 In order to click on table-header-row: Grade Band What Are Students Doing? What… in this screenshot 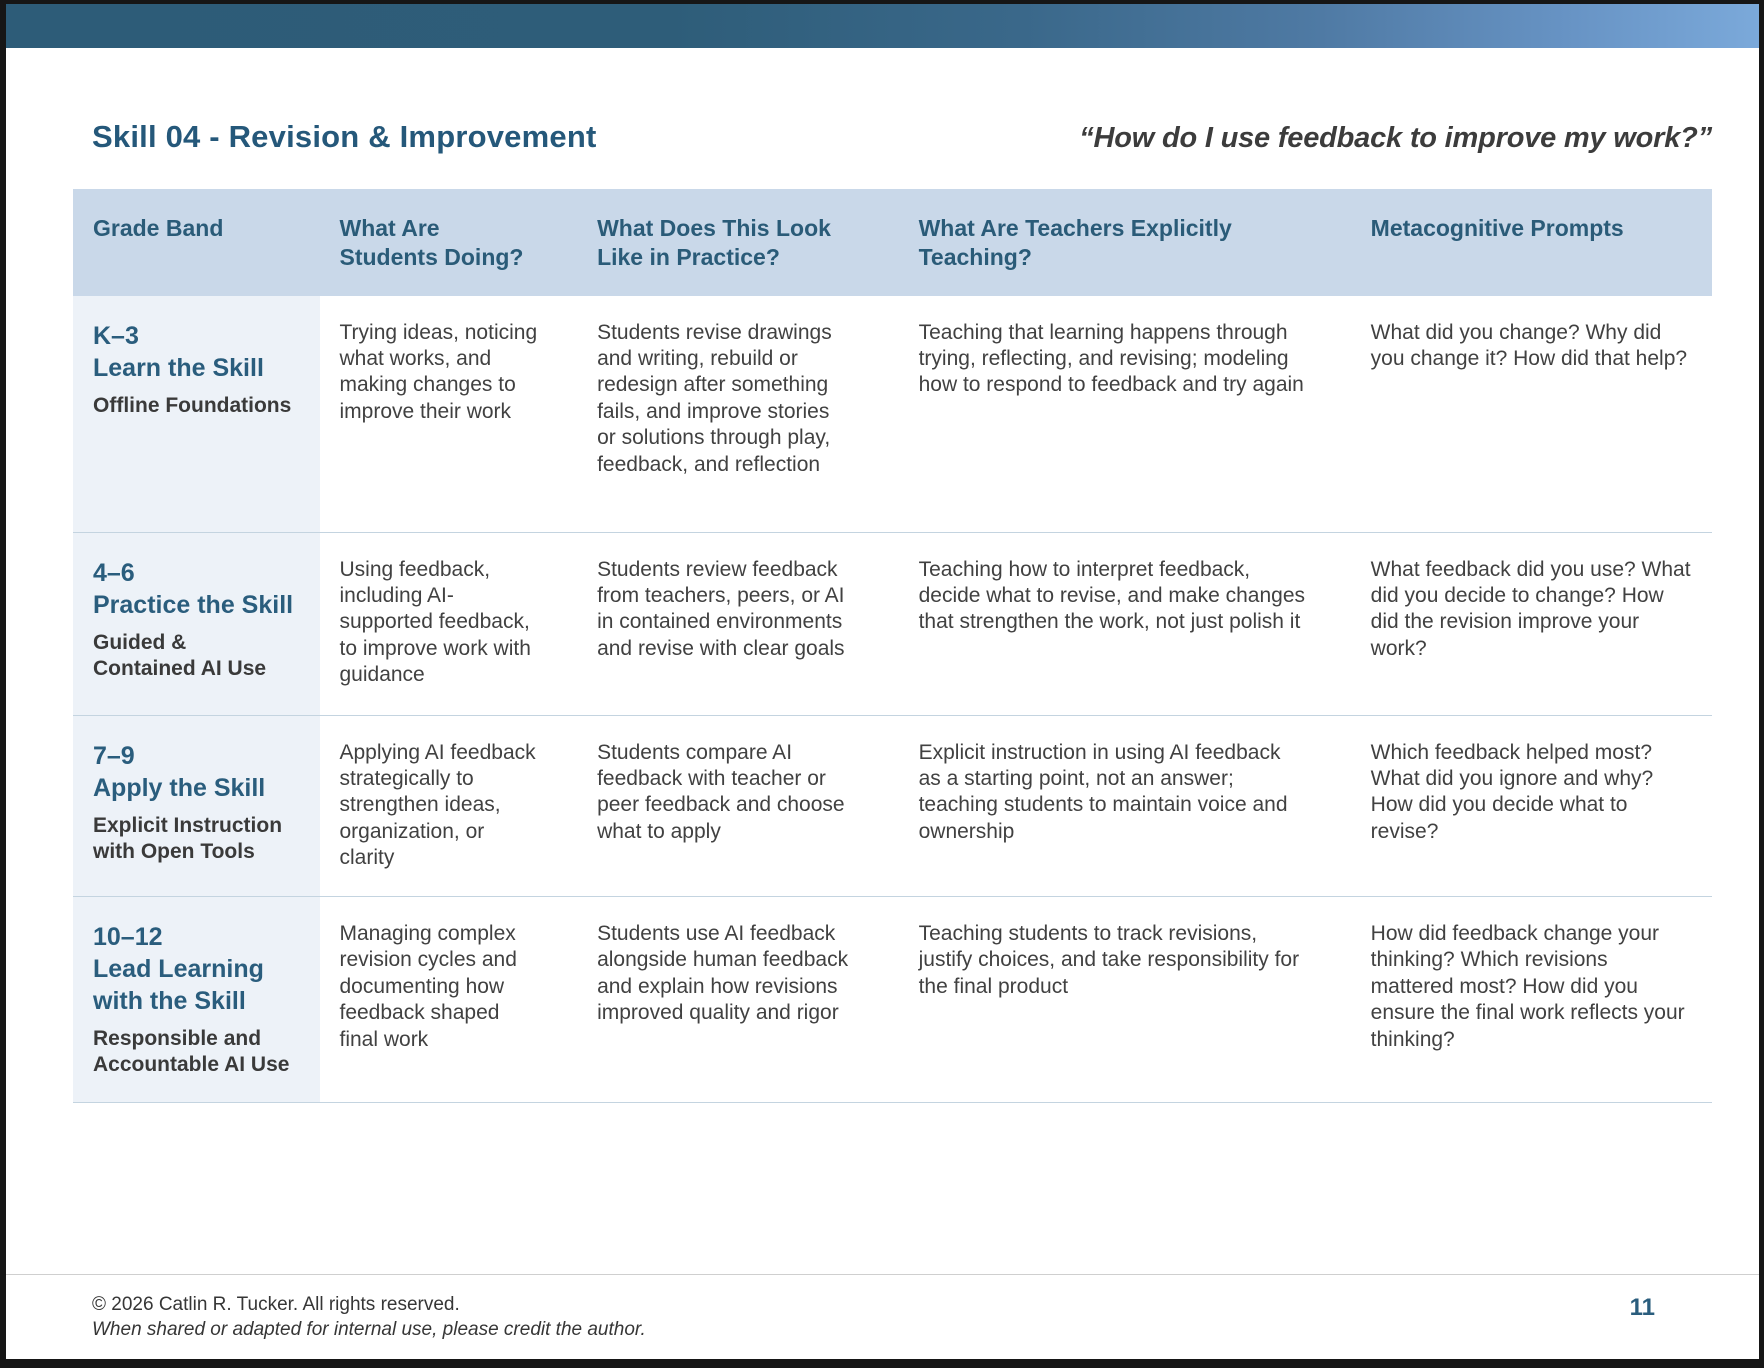, I will do `click(892, 242)`.